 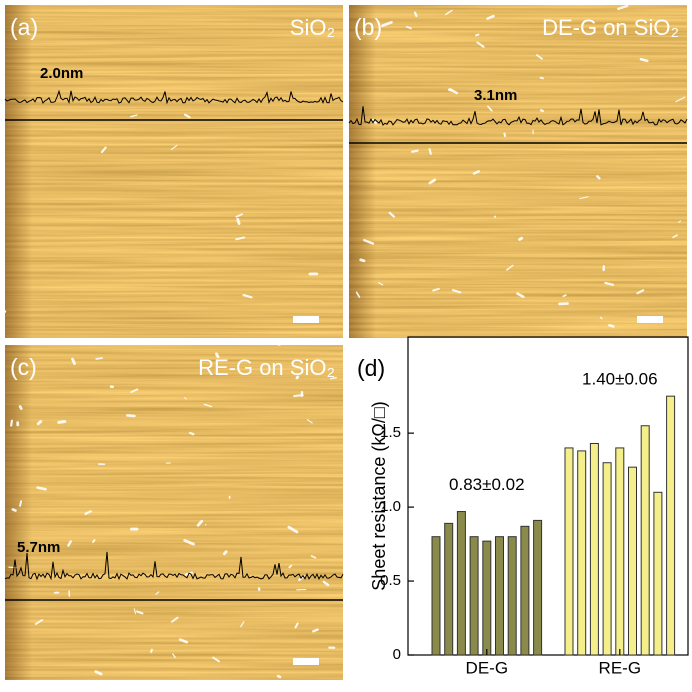 What do you see at coordinates (390, 506) in the screenshot?
I see `y-tick-label: 1.0` at bounding box center [390, 506].